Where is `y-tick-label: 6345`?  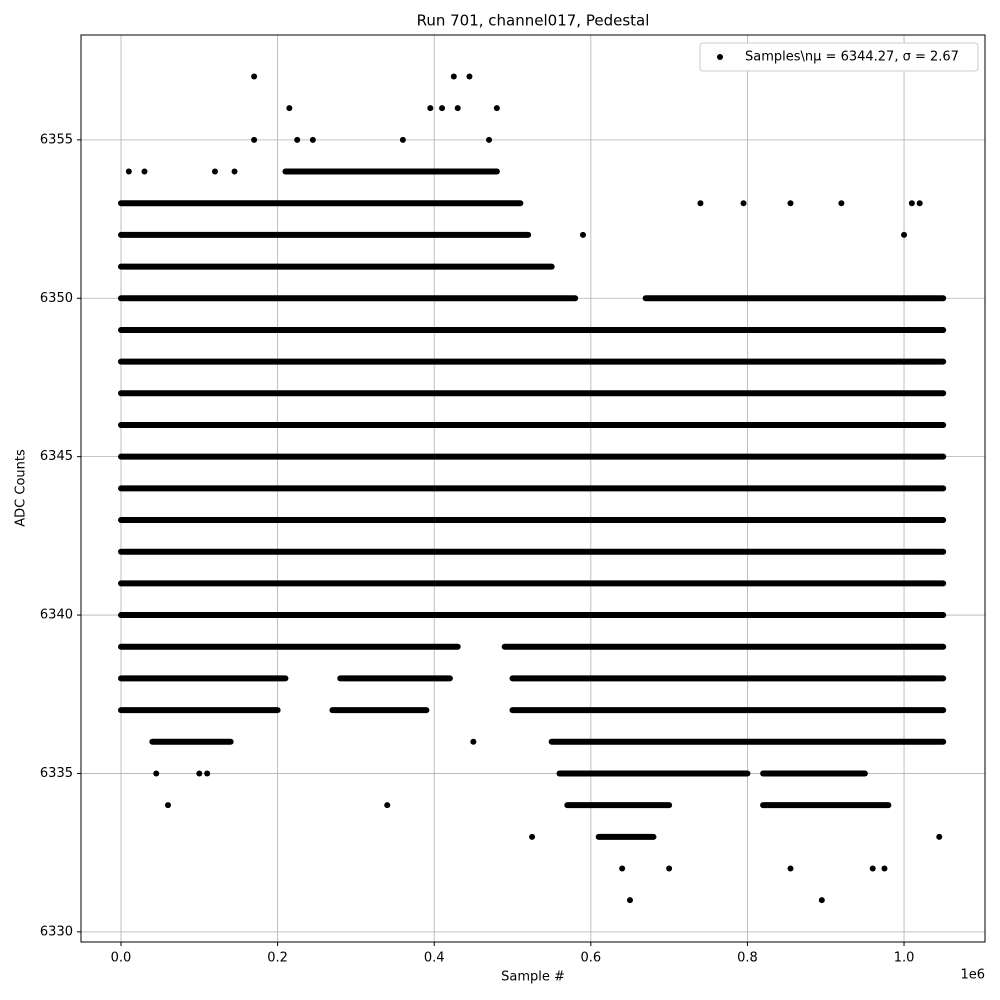
y-tick-label: 6345 is located at coordinates (56, 456).